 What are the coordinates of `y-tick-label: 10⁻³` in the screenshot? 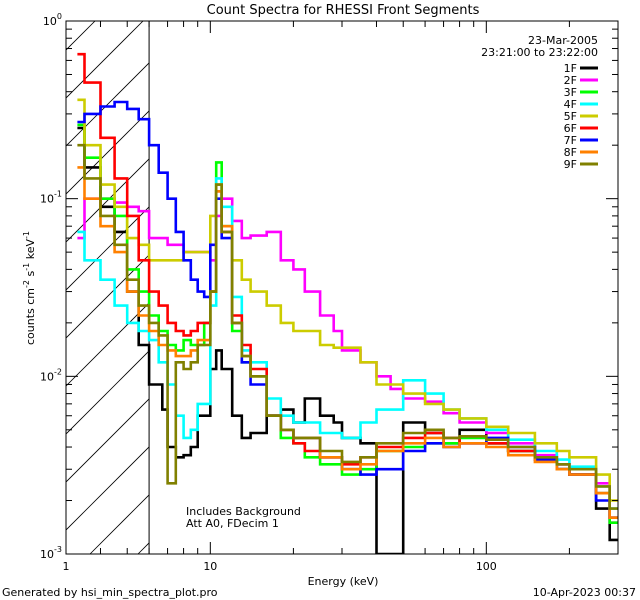 It's located at (51, 553).